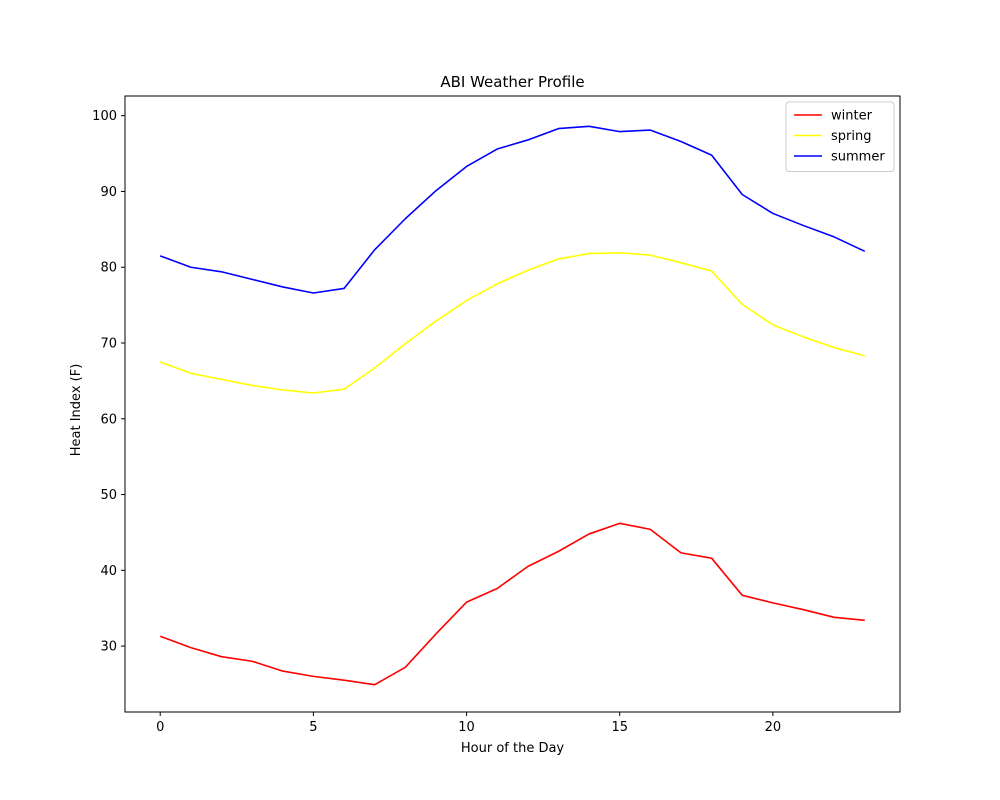 This screenshot has width=1000, height=800. Describe the element at coordinates (512, 82) in the screenshot. I see `chart-title: ABI Weather Profile` at that location.